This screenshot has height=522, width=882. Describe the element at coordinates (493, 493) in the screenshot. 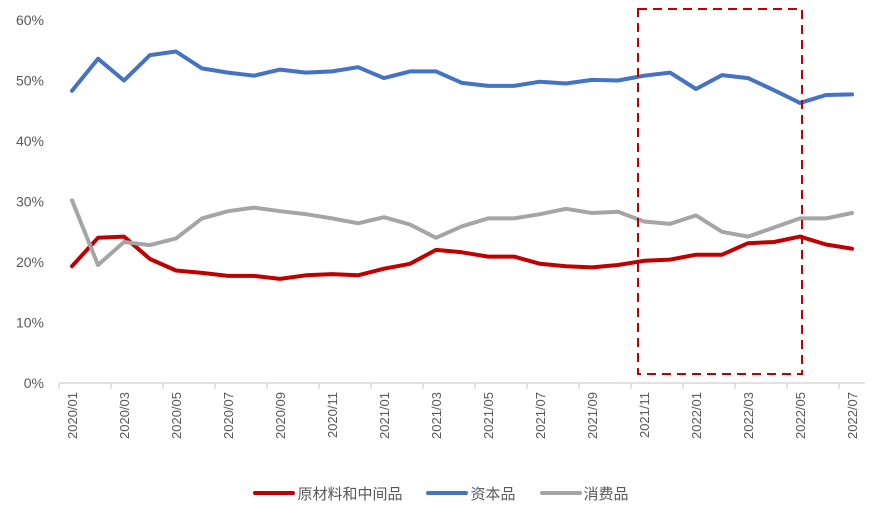

I see `legend-label: 资本品` at that location.